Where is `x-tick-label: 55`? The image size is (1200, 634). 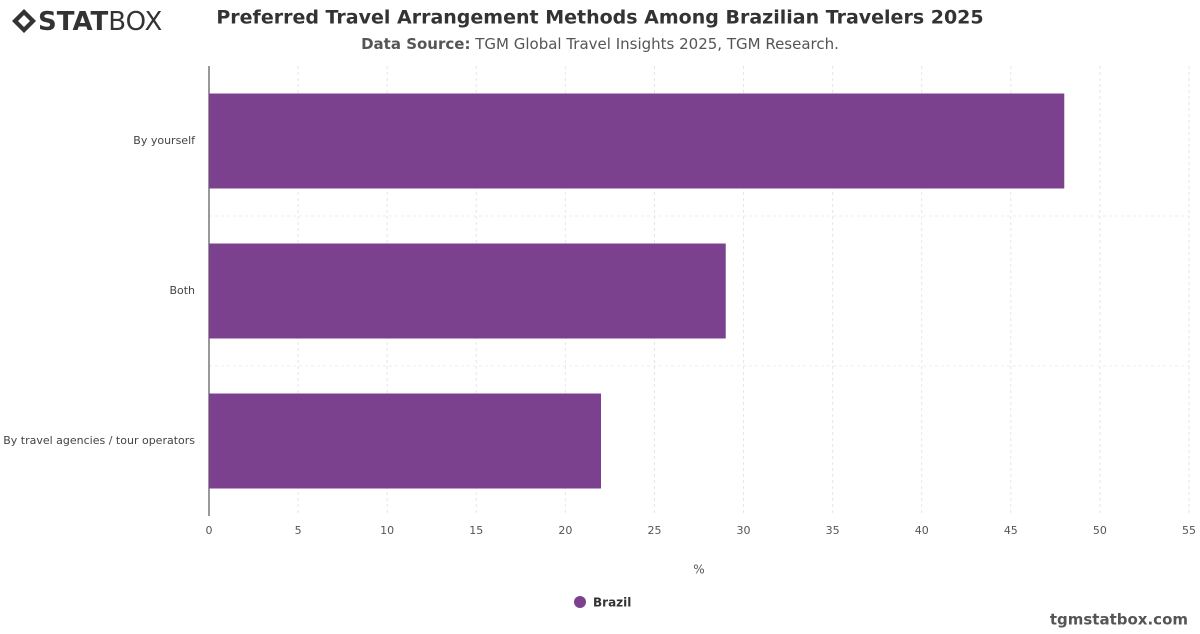
x-tick-label: 55 is located at coordinates (1189, 530).